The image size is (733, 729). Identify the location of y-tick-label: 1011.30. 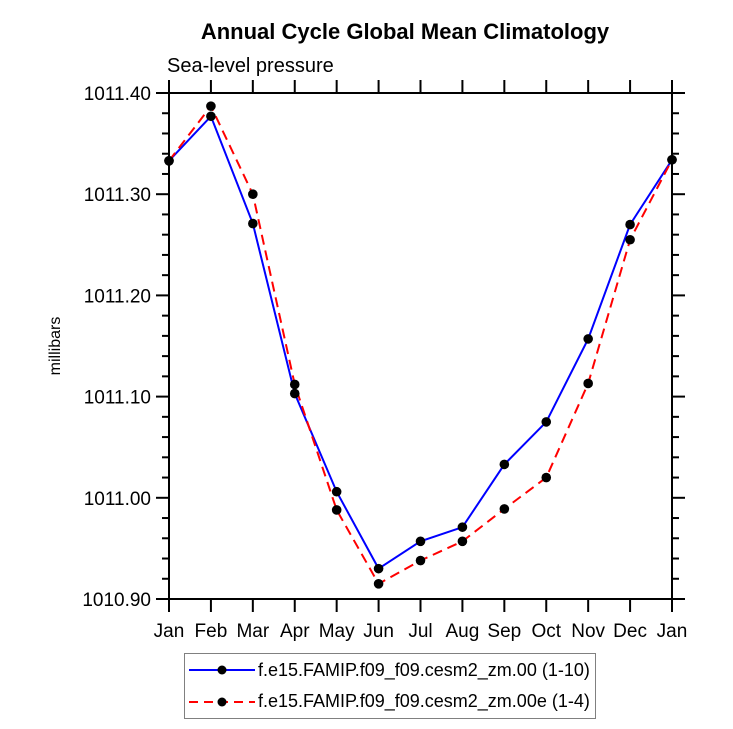
(117, 195).